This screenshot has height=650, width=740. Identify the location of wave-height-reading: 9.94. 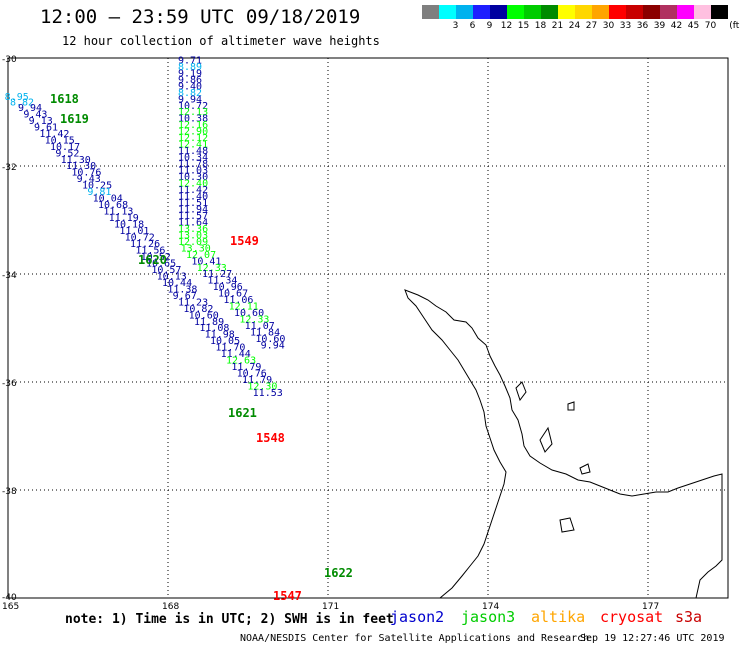
(30, 108).